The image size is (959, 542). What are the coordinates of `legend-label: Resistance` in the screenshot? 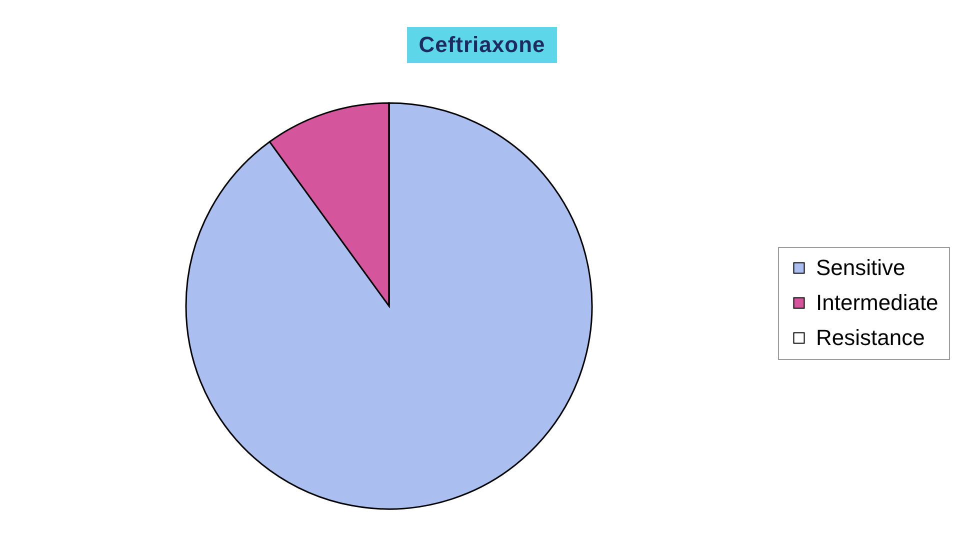 It's located at (870, 337).